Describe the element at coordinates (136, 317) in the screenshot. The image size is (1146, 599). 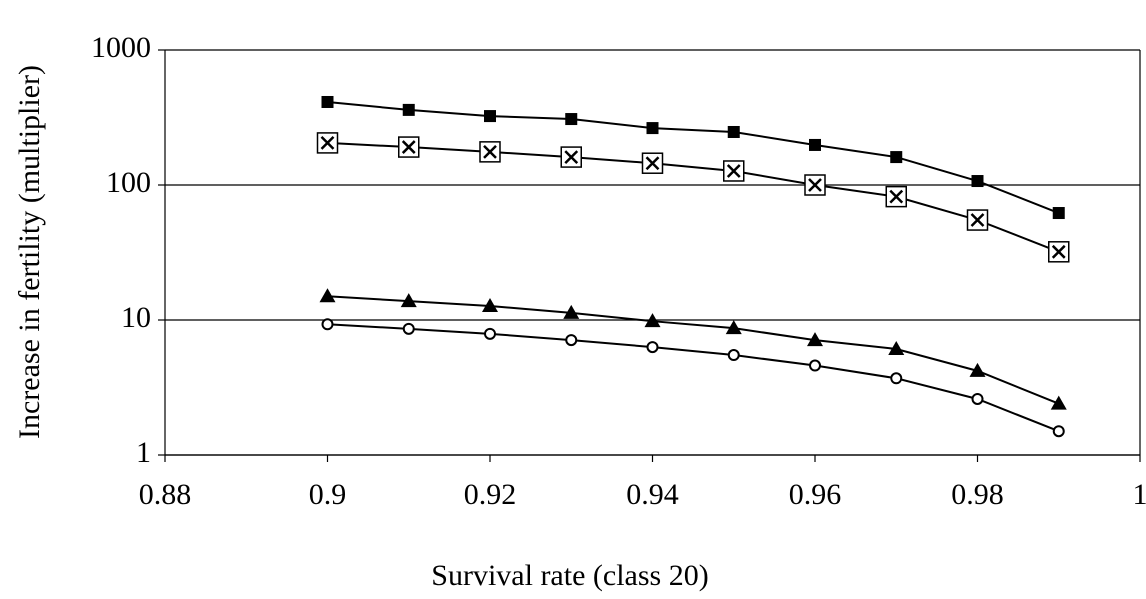
I see `y-tick-label: 10` at that location.